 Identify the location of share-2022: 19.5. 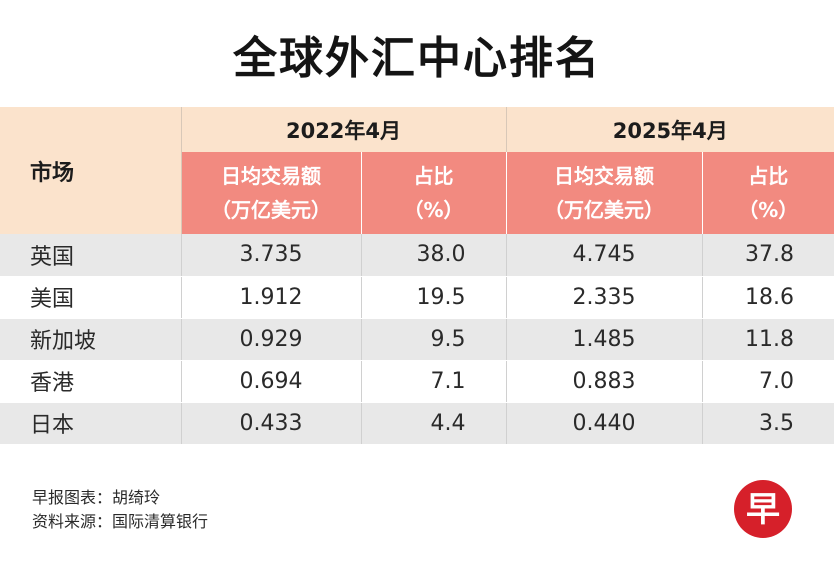
(434, 297).